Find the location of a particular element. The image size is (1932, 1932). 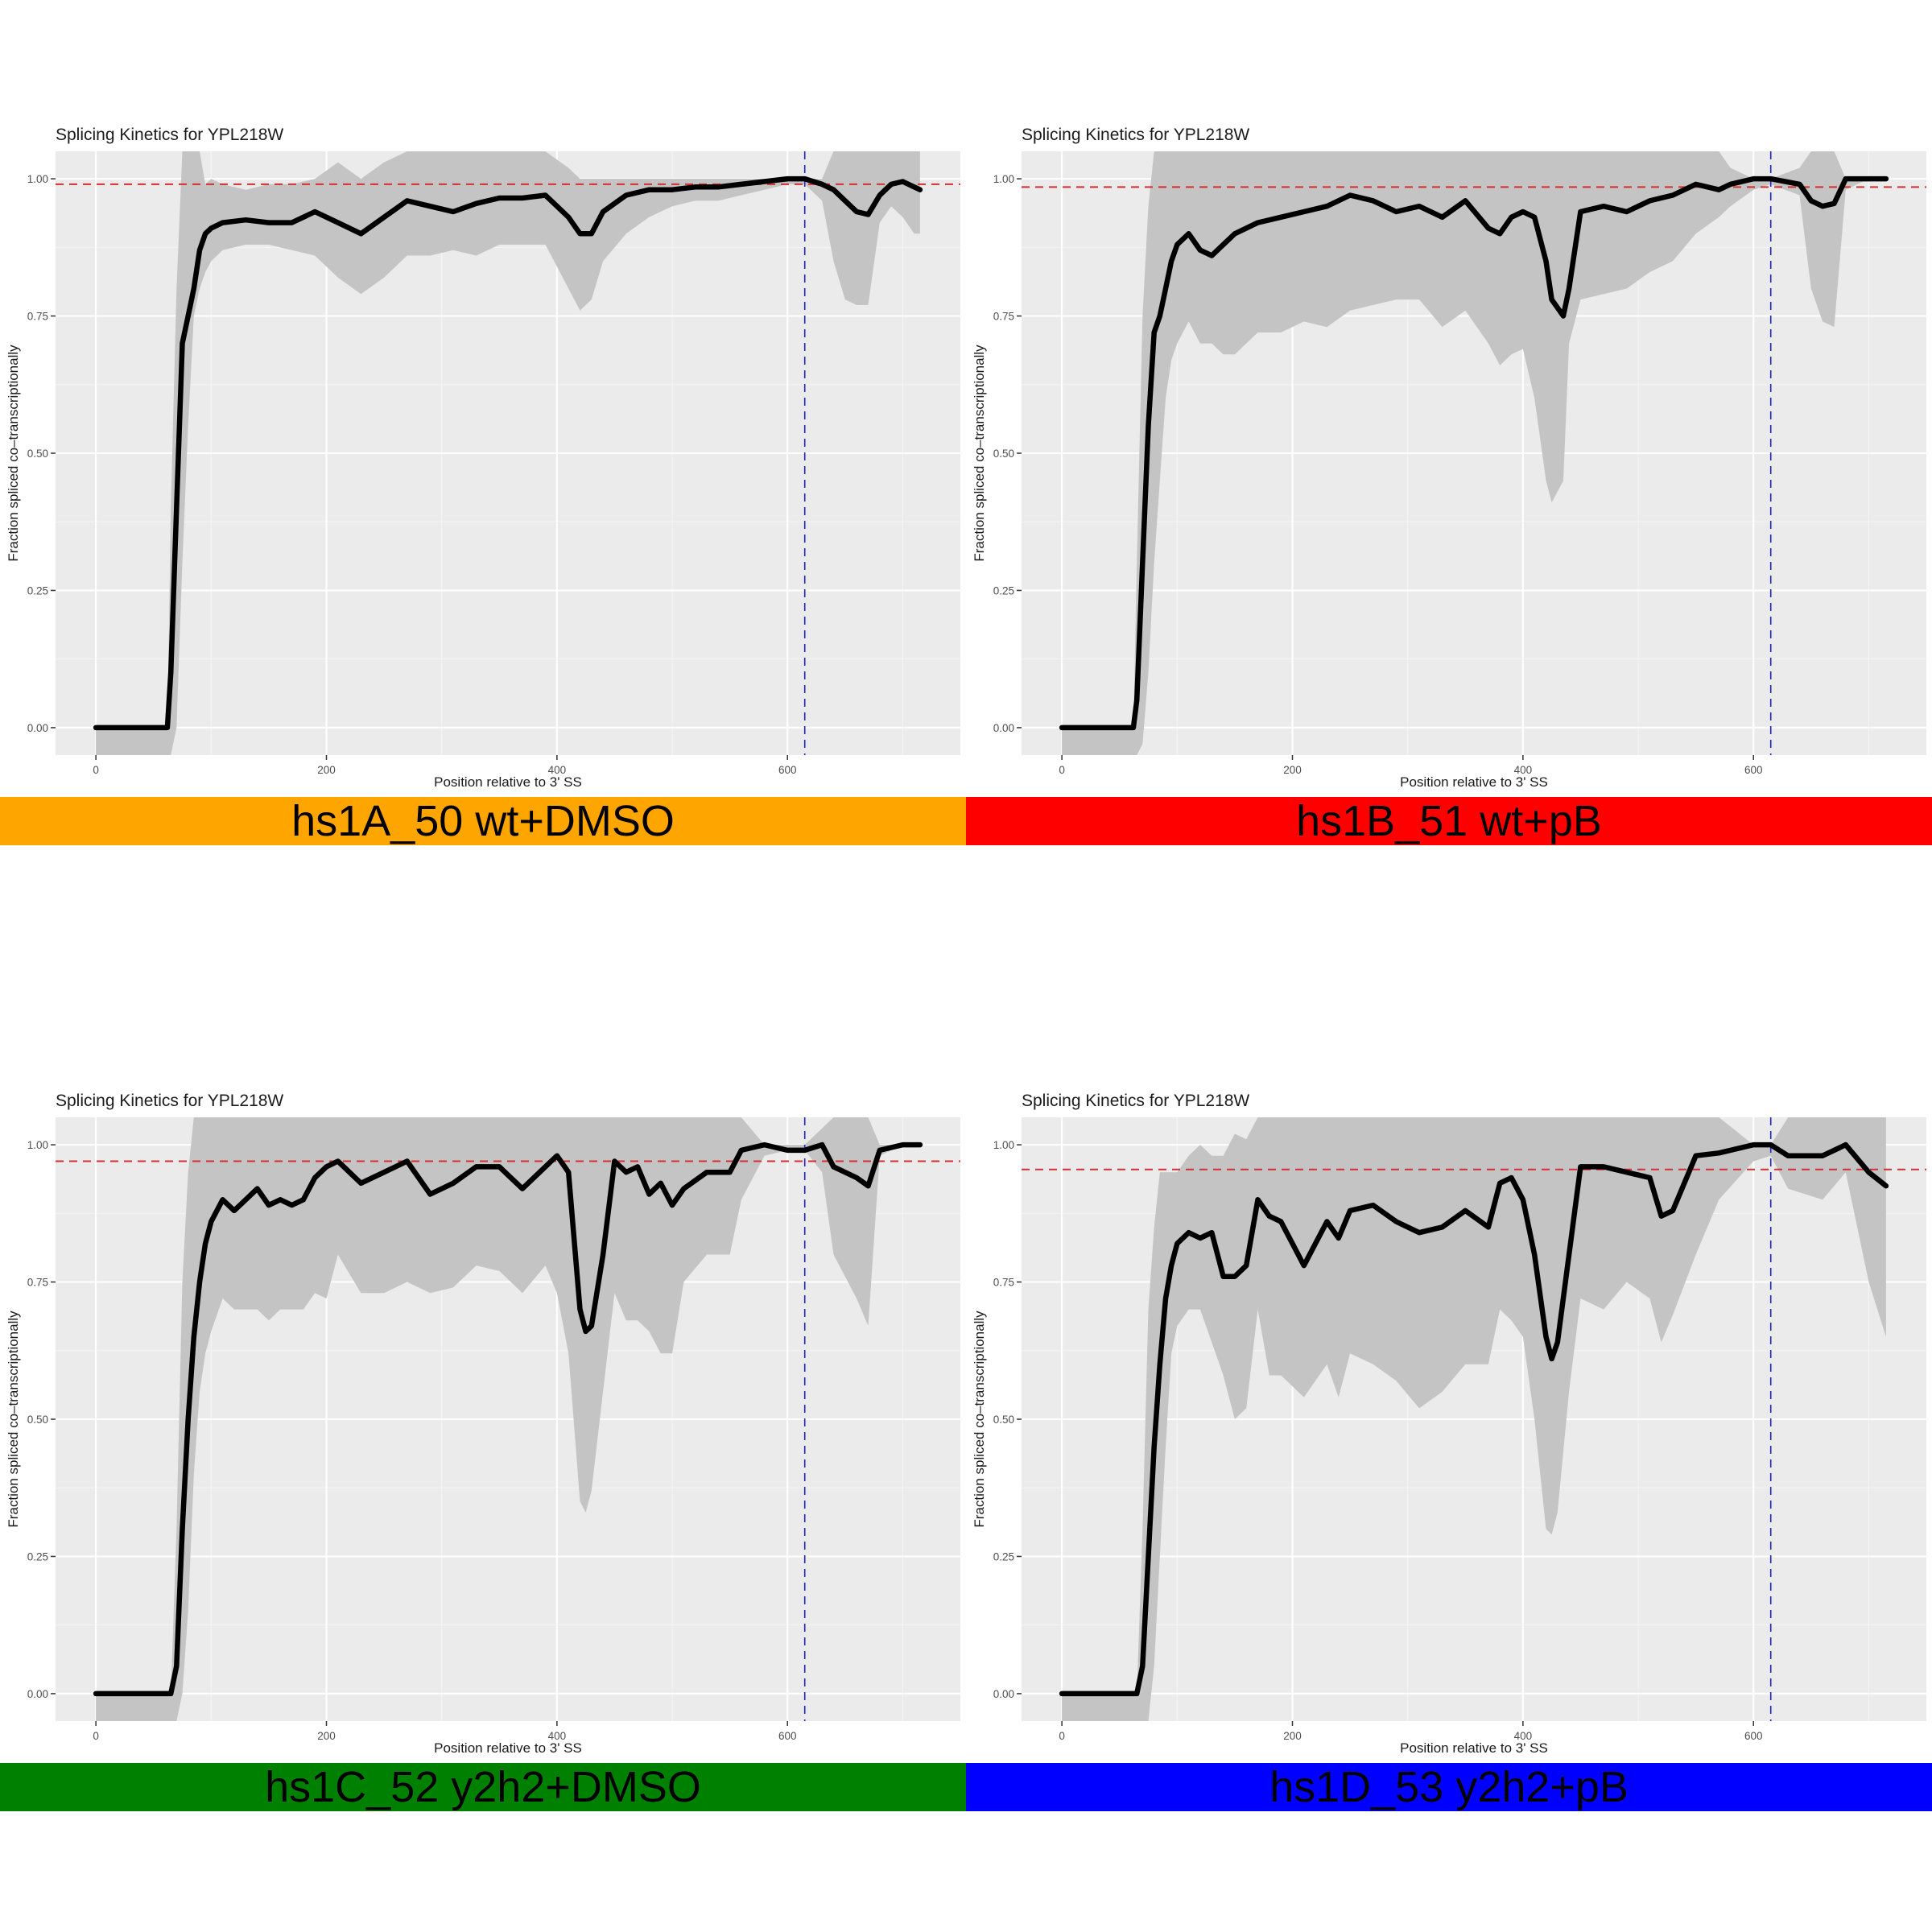

banner-hs1a: hs1A_50 wt+DMSO is located at coordinates (483, 821).